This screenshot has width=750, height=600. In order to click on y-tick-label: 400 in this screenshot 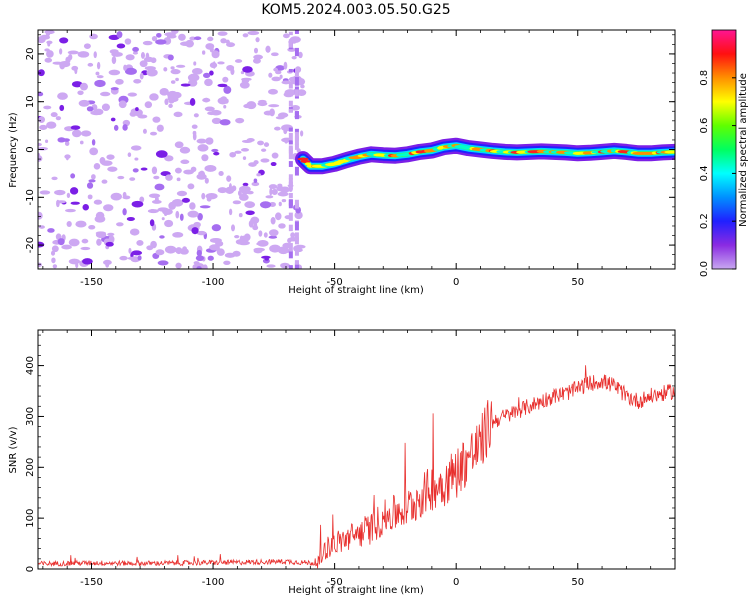, I will do `click(30, 365)`.